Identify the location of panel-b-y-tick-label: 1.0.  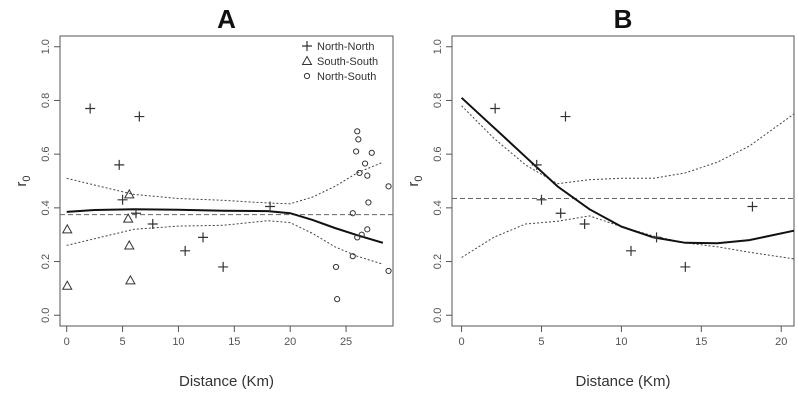
(438, 46).